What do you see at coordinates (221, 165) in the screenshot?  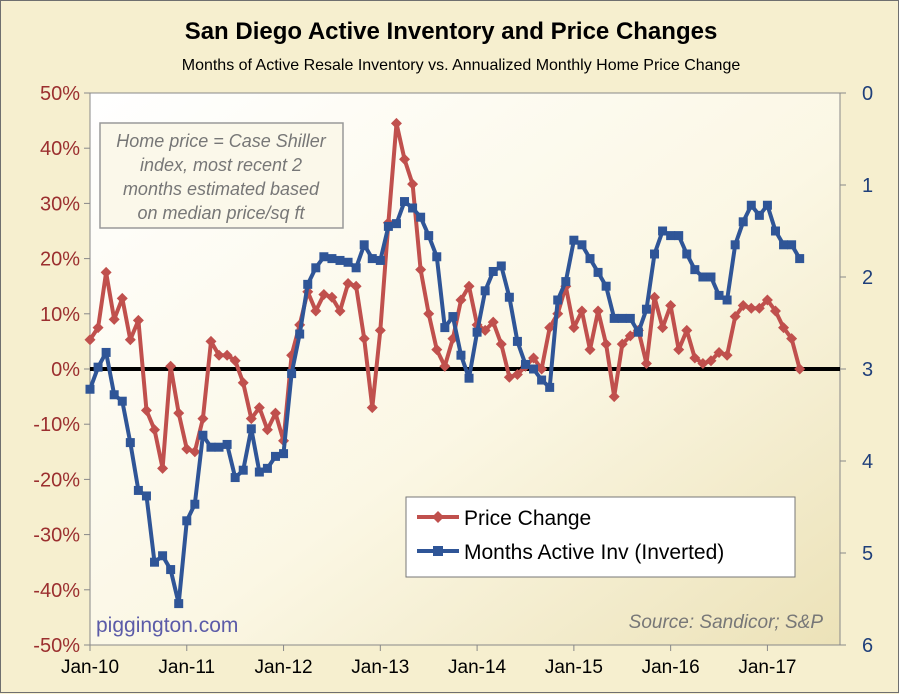 I see `annotation-line-2: index, most recent 2` at bounding box center [221, 165].